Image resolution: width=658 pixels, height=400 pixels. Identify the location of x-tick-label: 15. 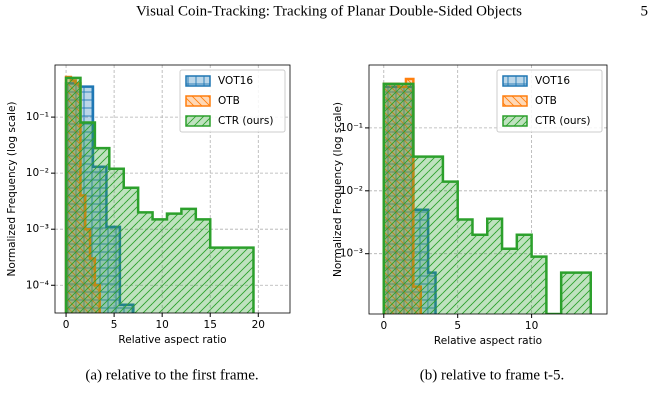
(210, 325).